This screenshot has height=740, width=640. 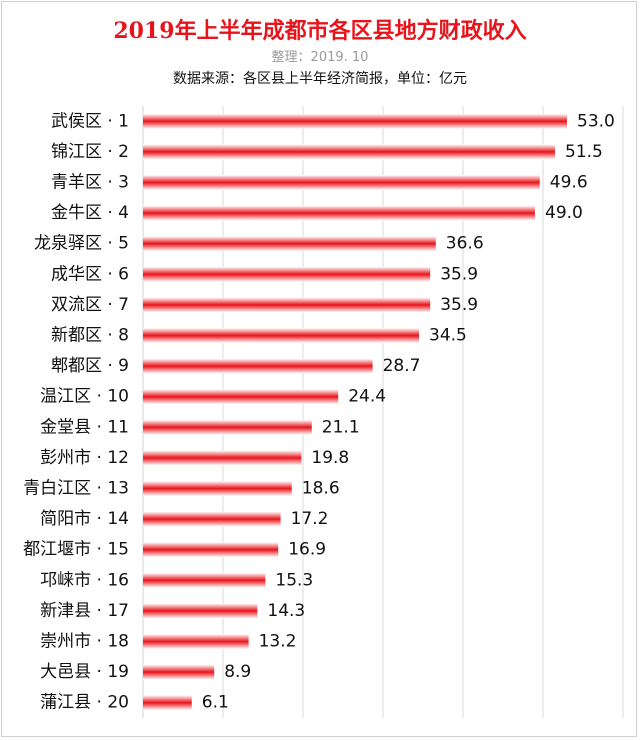 I want to click on category-label: 武侯区 · 1, so click(x=90, y=121).